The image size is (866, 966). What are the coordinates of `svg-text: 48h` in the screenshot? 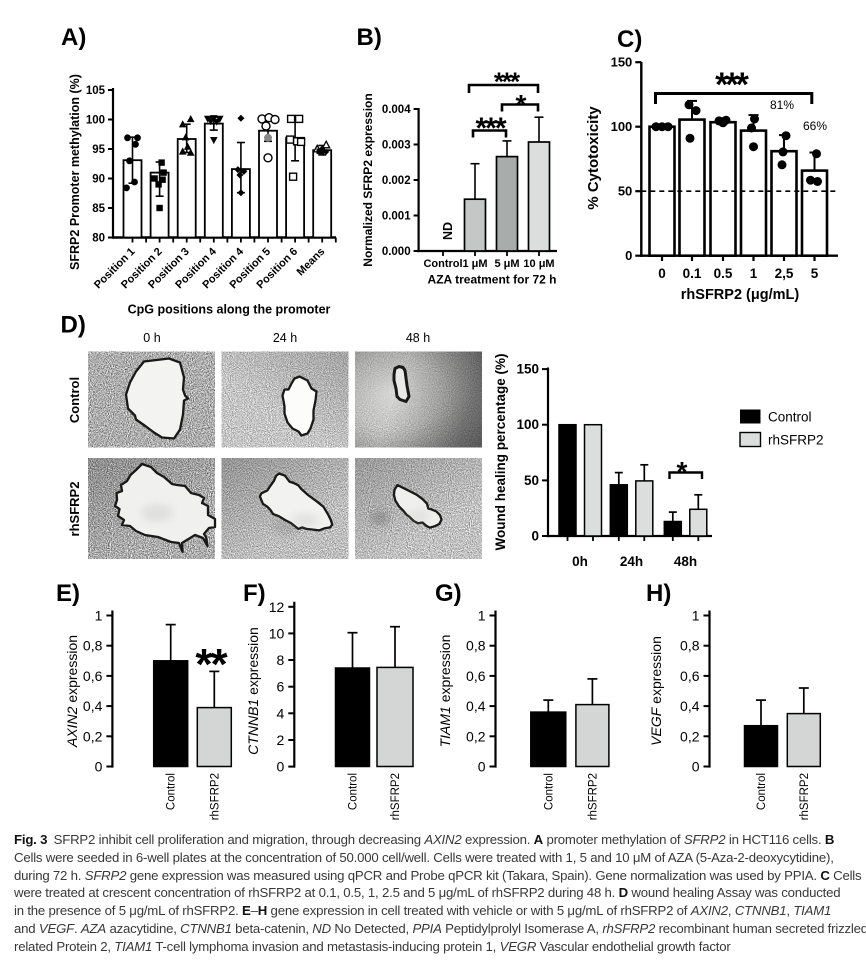 It's located at (685, 561).